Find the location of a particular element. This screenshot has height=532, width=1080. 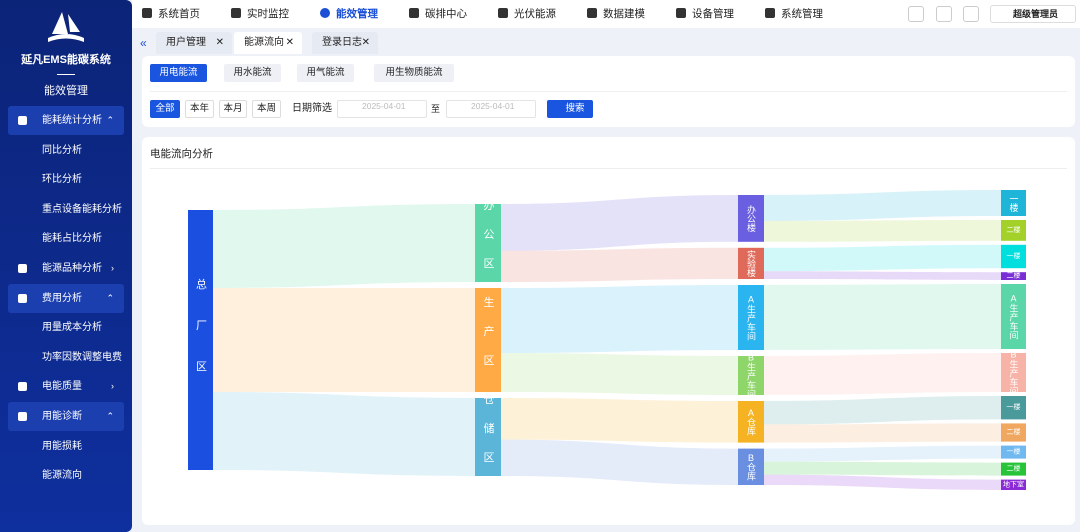

nav-label: 碳排中心 is located at coordinates (446, 14).